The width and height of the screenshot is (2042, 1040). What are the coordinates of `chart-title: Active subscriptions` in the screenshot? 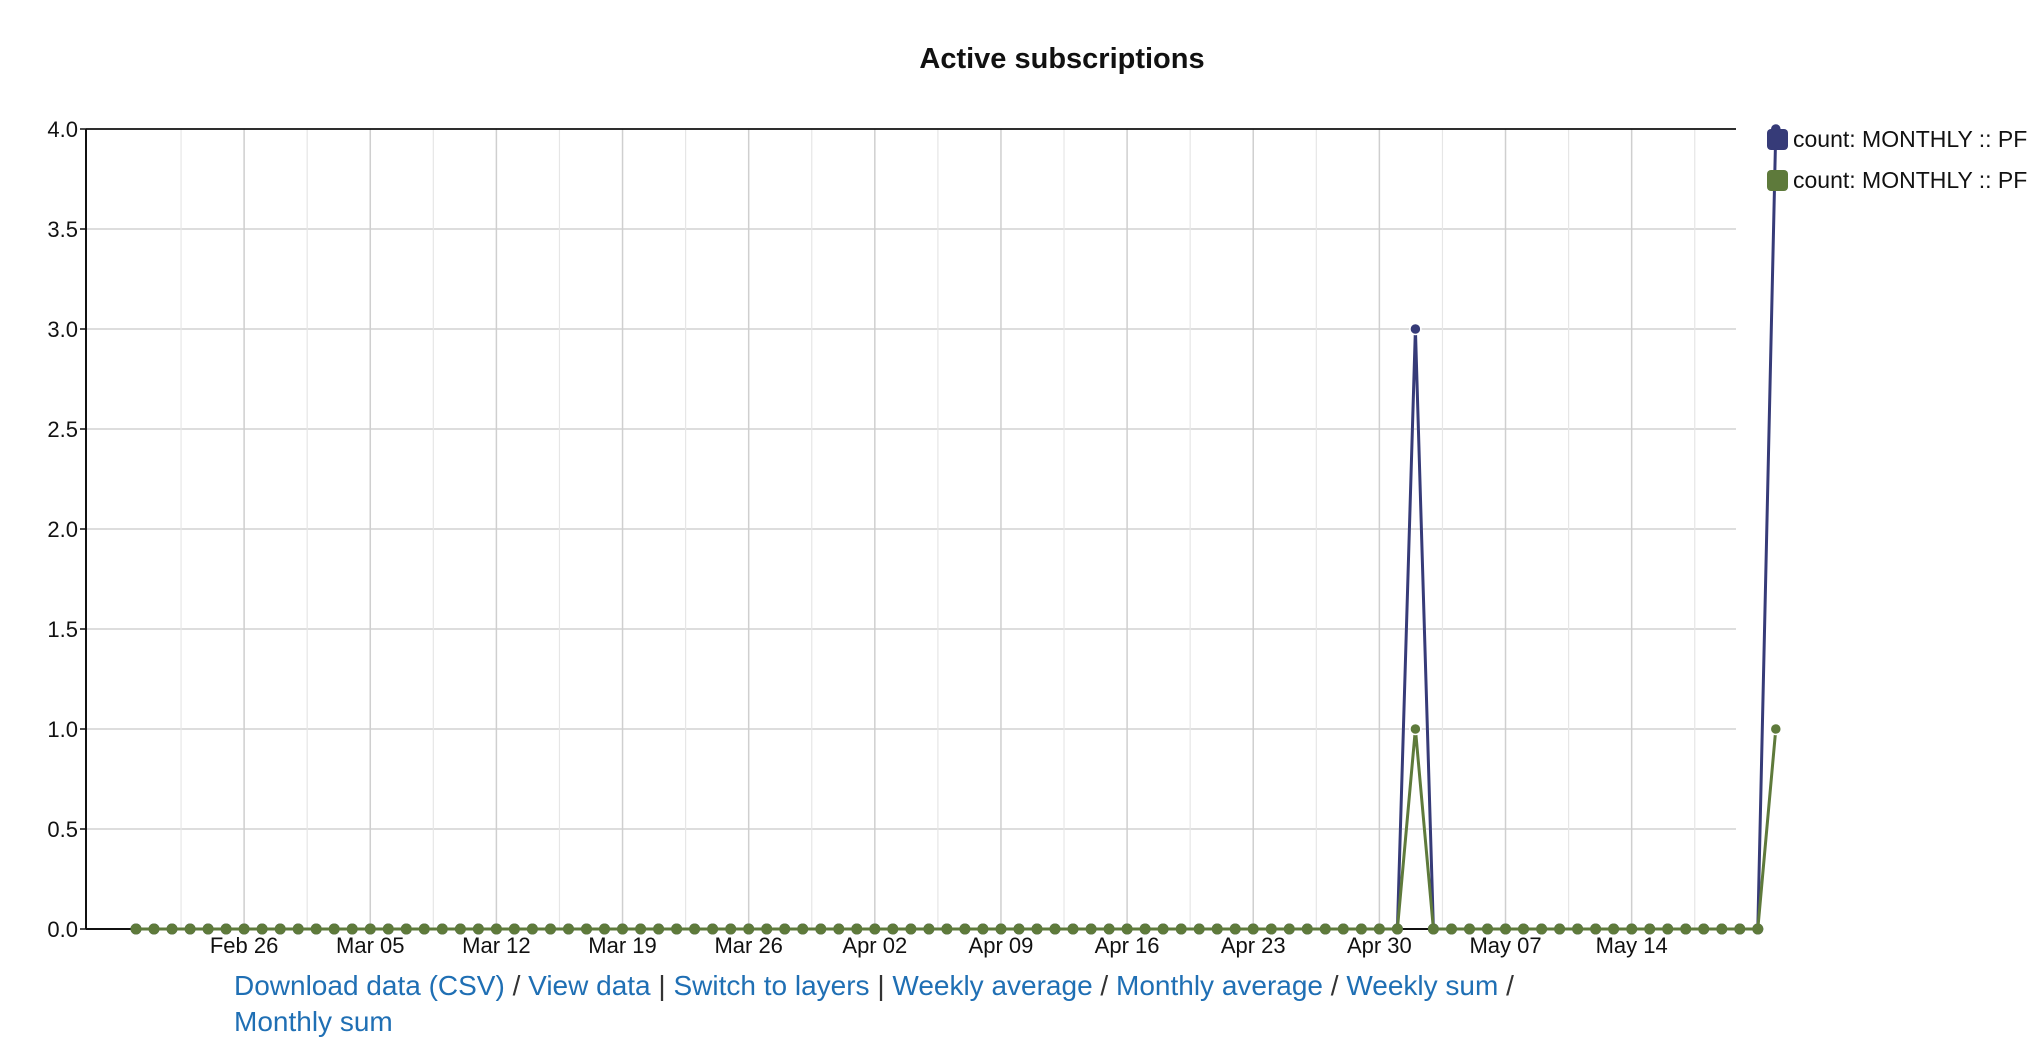 It's located at (1061, 59).